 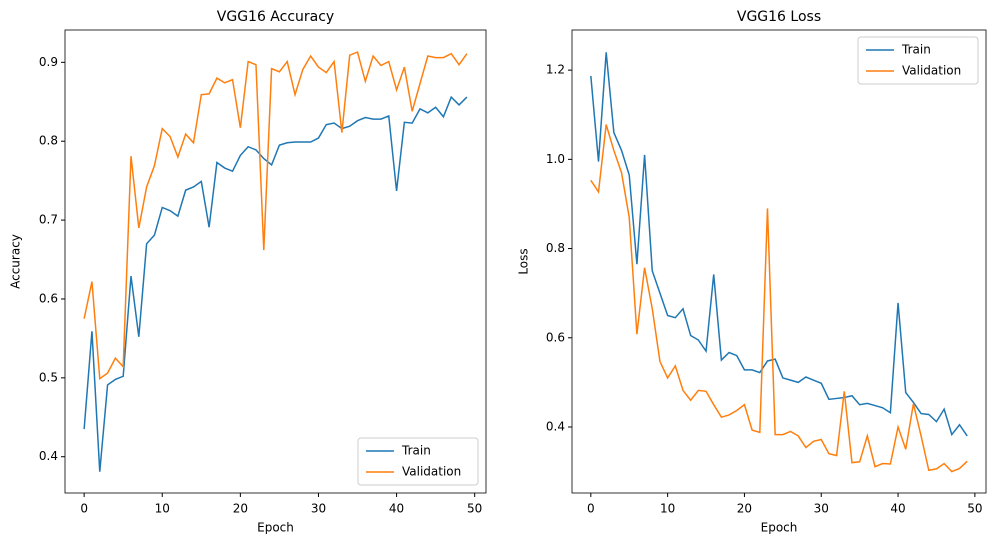 I want to click on y-tick-label: 0.7, so click(x=48, y=220).